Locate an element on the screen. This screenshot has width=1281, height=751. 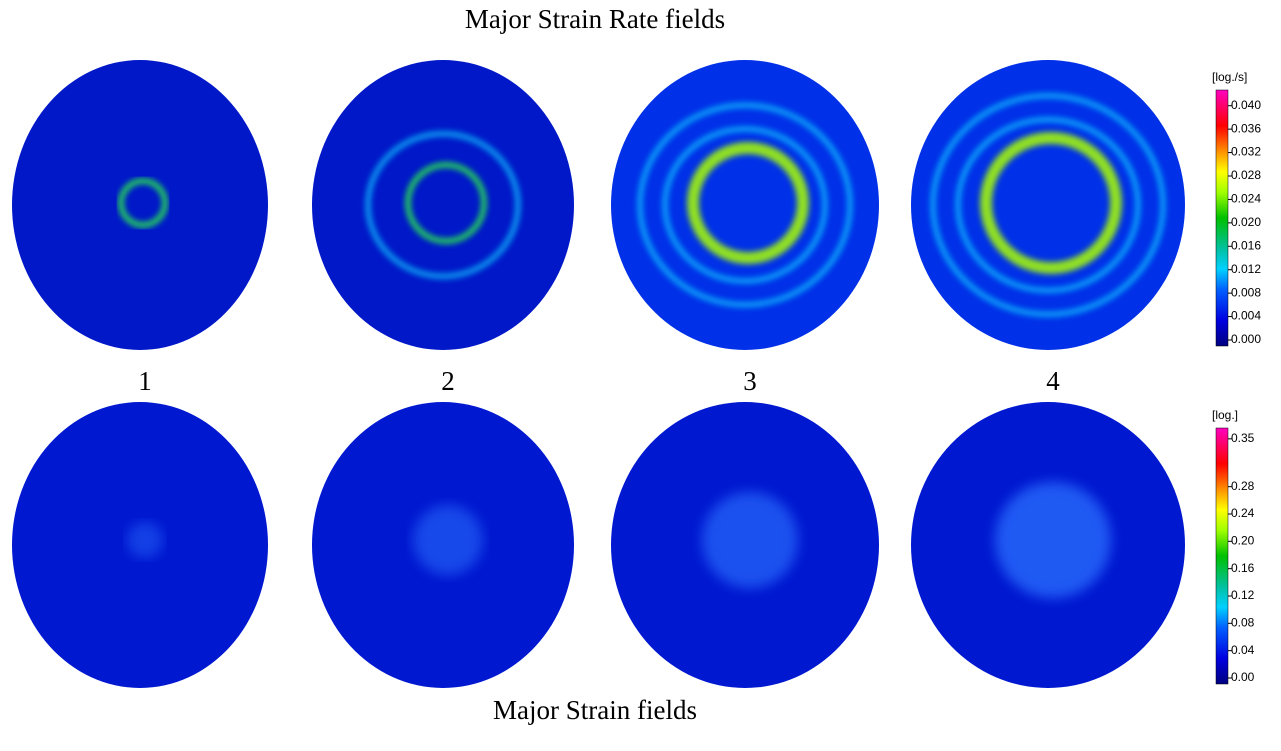
colorbar-tick-label: 0.20 is located at coordinates (1243, 541).